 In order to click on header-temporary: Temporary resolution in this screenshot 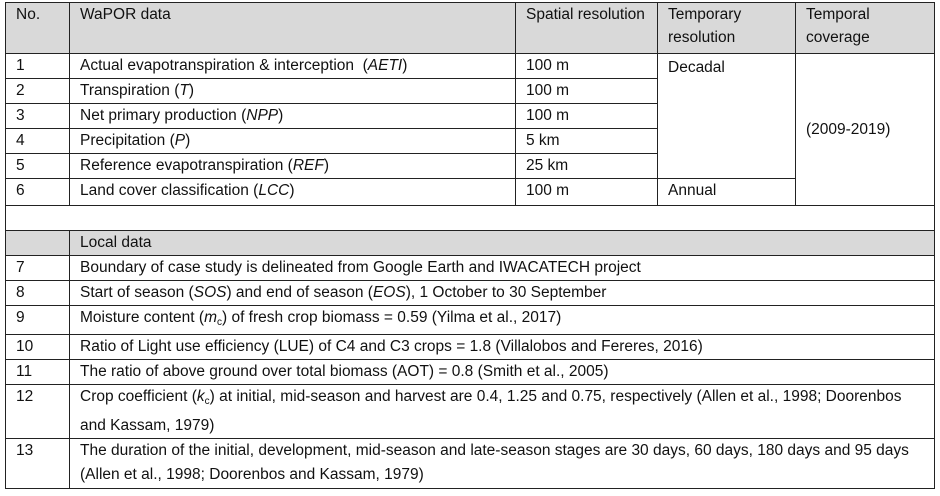, I will do `click(726, 28)`.